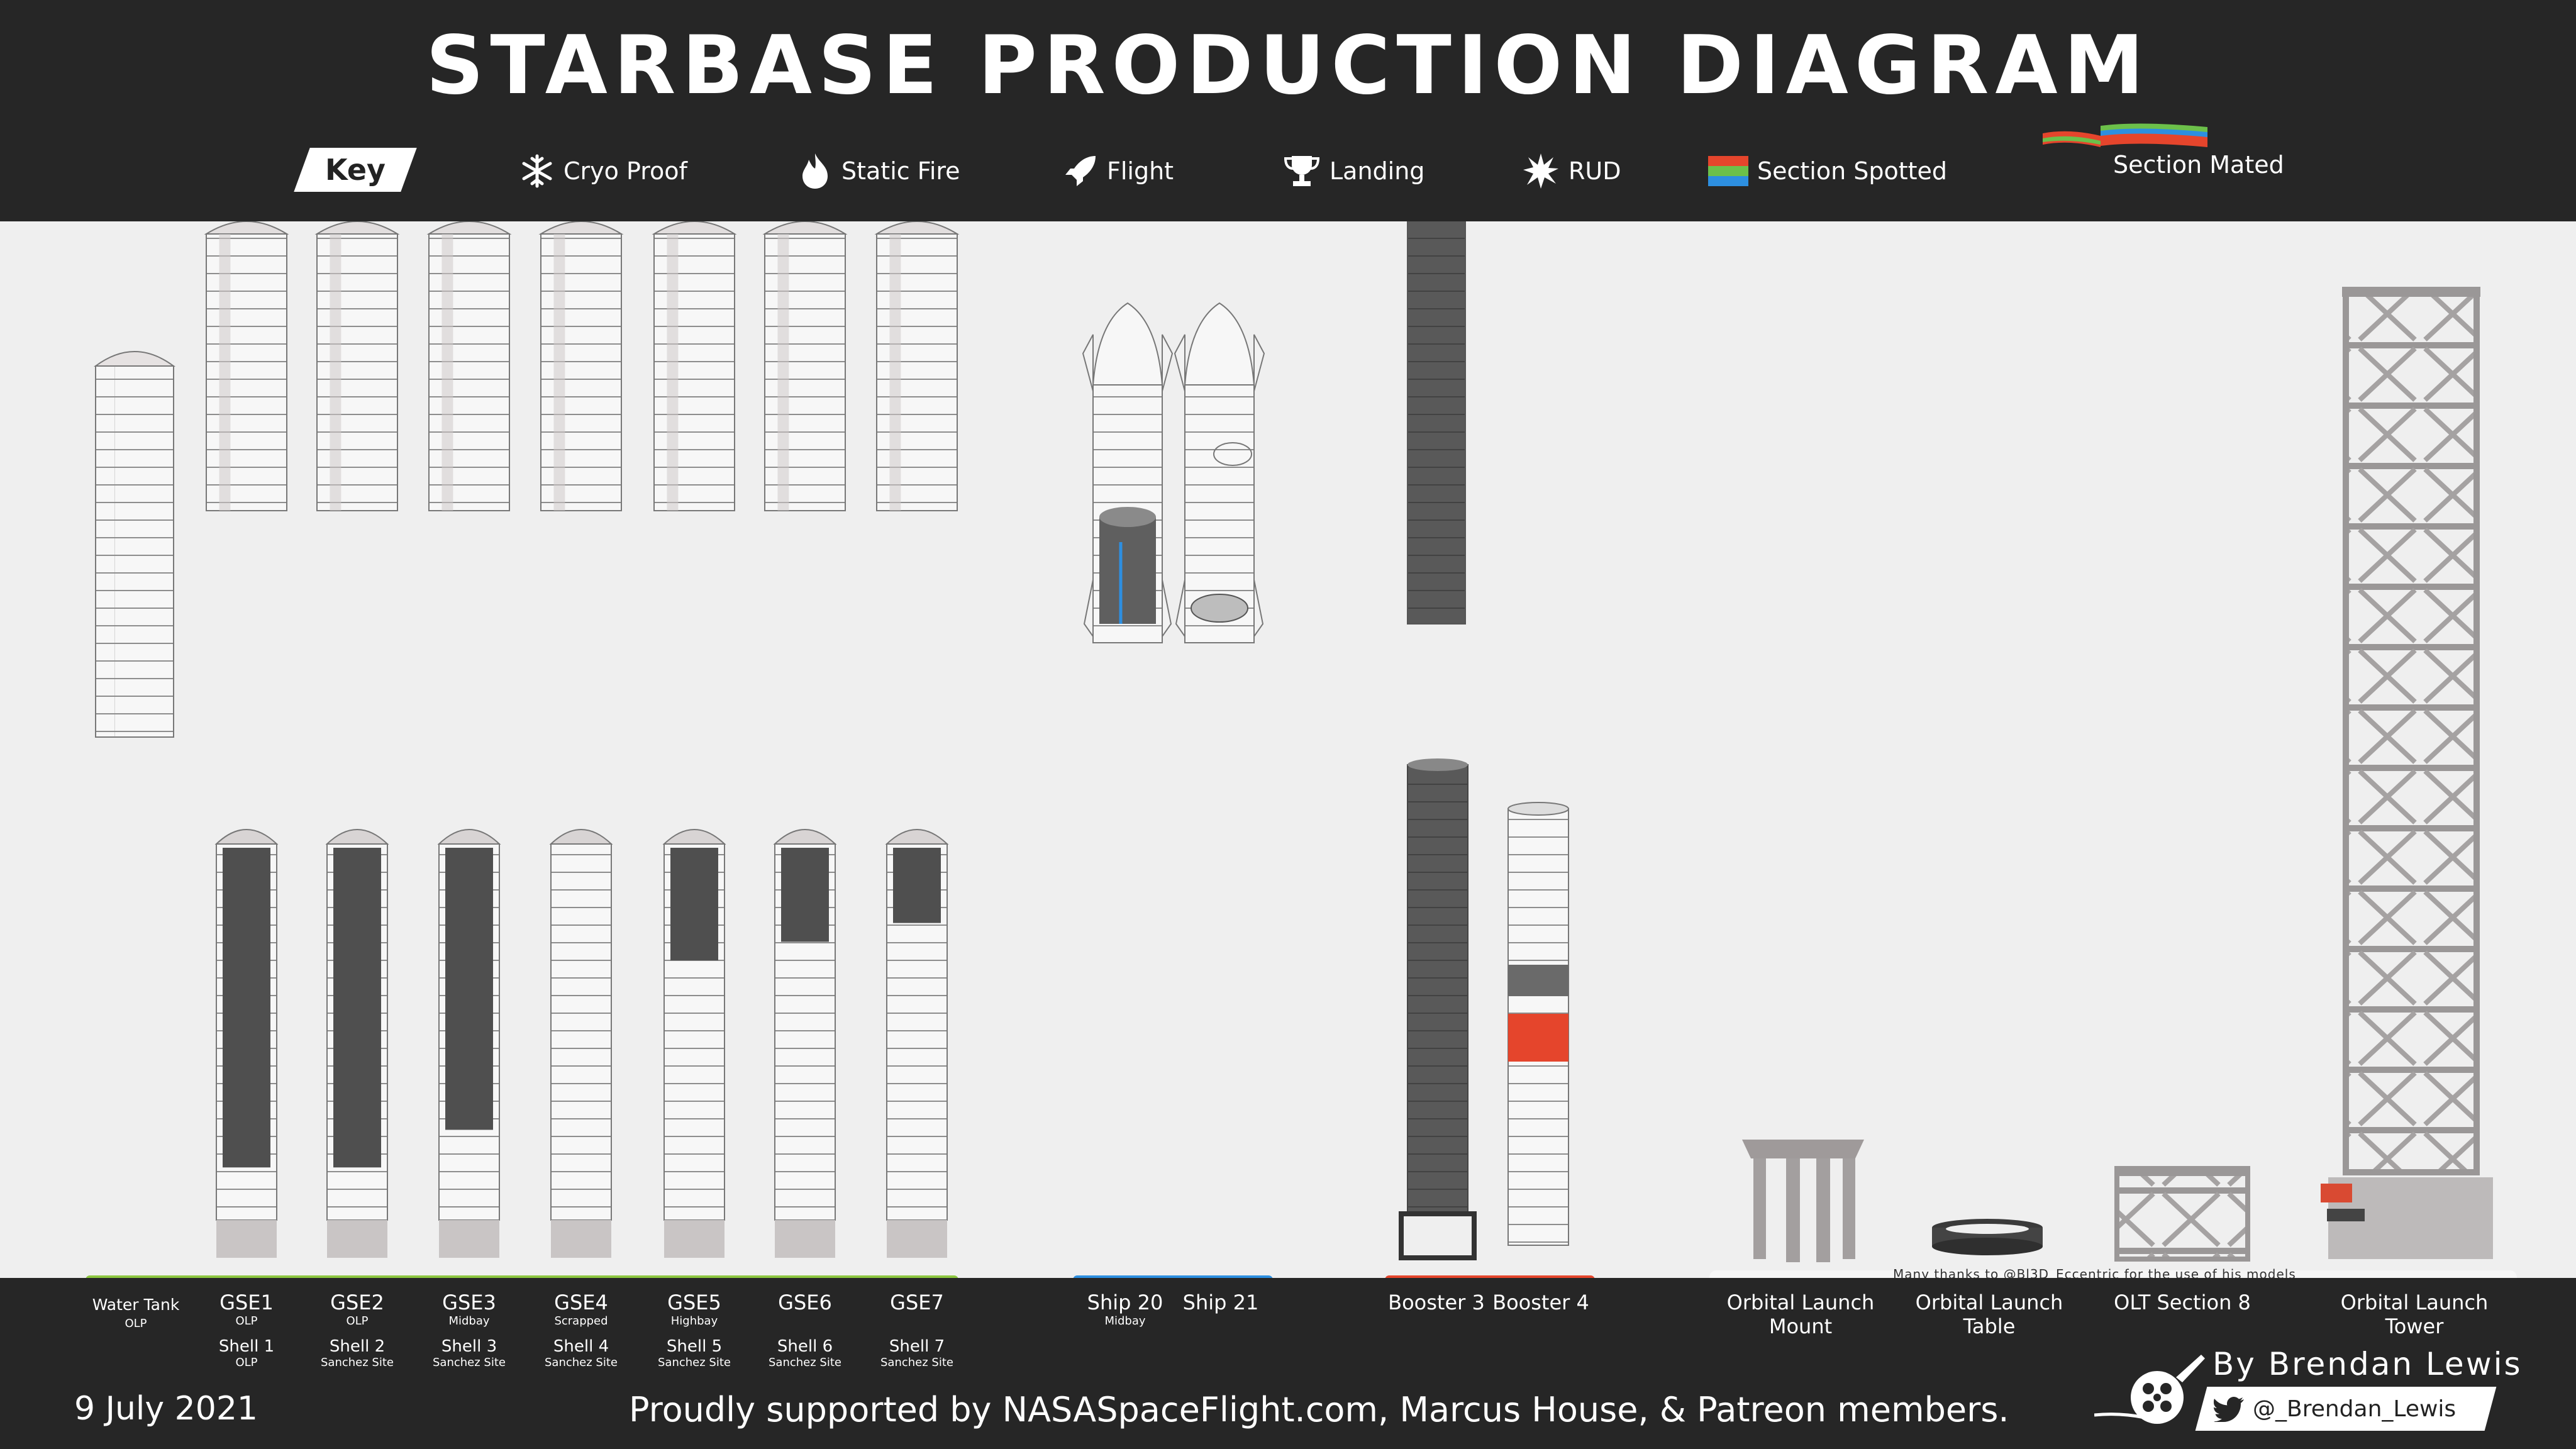  I want to click on label-gse6: GSE6 Shell 6 Sanchez Site, so click(805, 1330).